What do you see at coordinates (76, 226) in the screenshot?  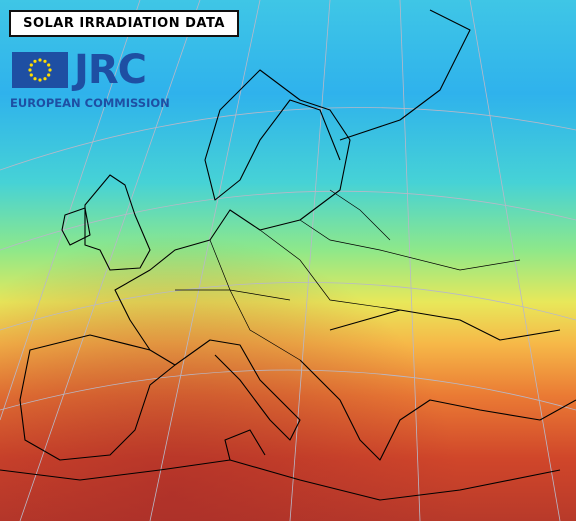 I see `ireland` at bounding box center [76, 226].